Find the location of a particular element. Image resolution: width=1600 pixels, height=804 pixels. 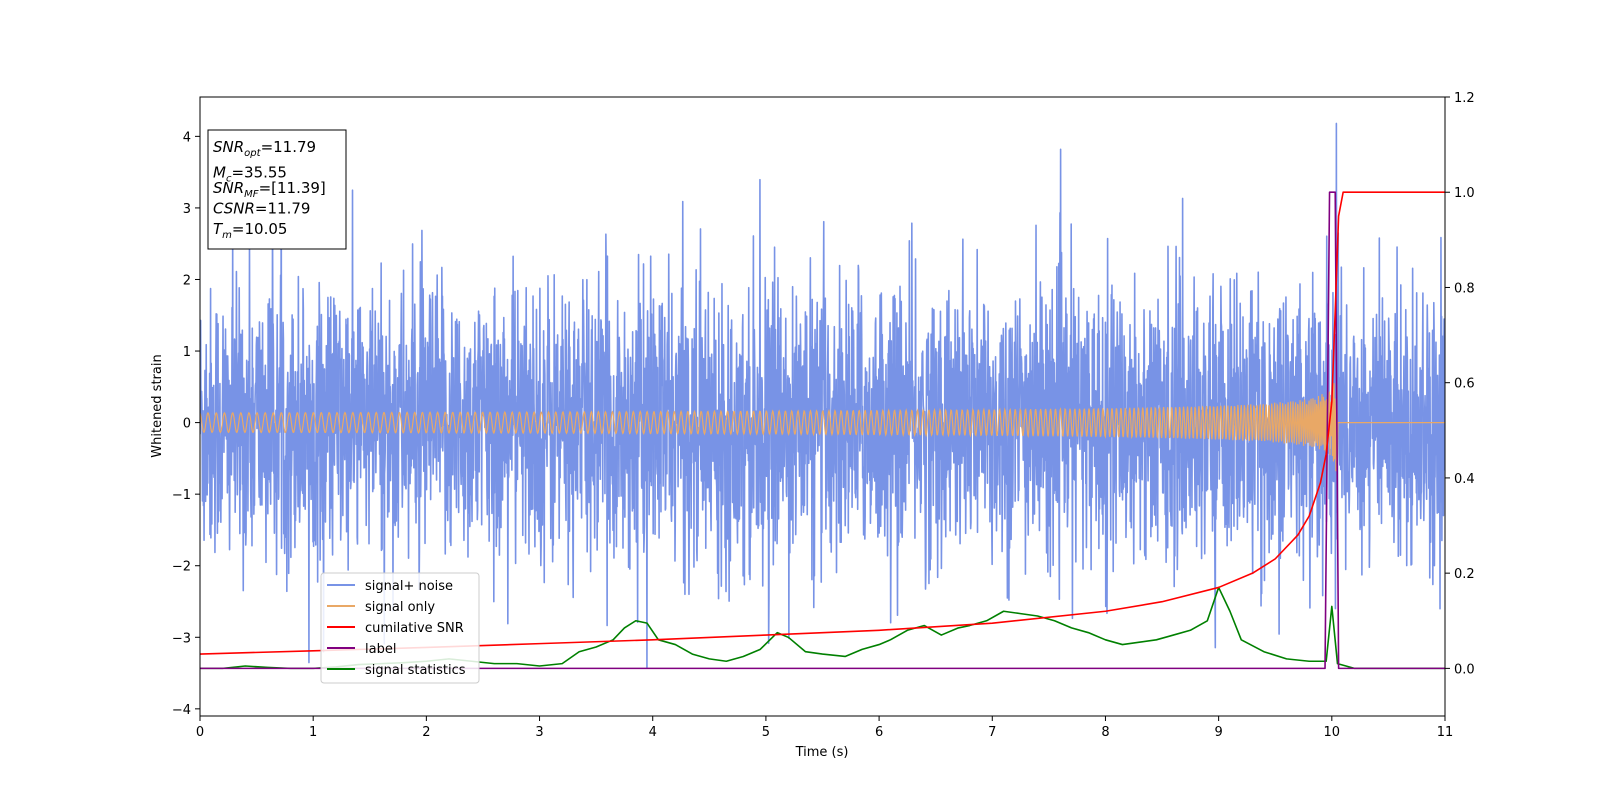

y-tick-label: 4 is located at coordinates (187, 137).